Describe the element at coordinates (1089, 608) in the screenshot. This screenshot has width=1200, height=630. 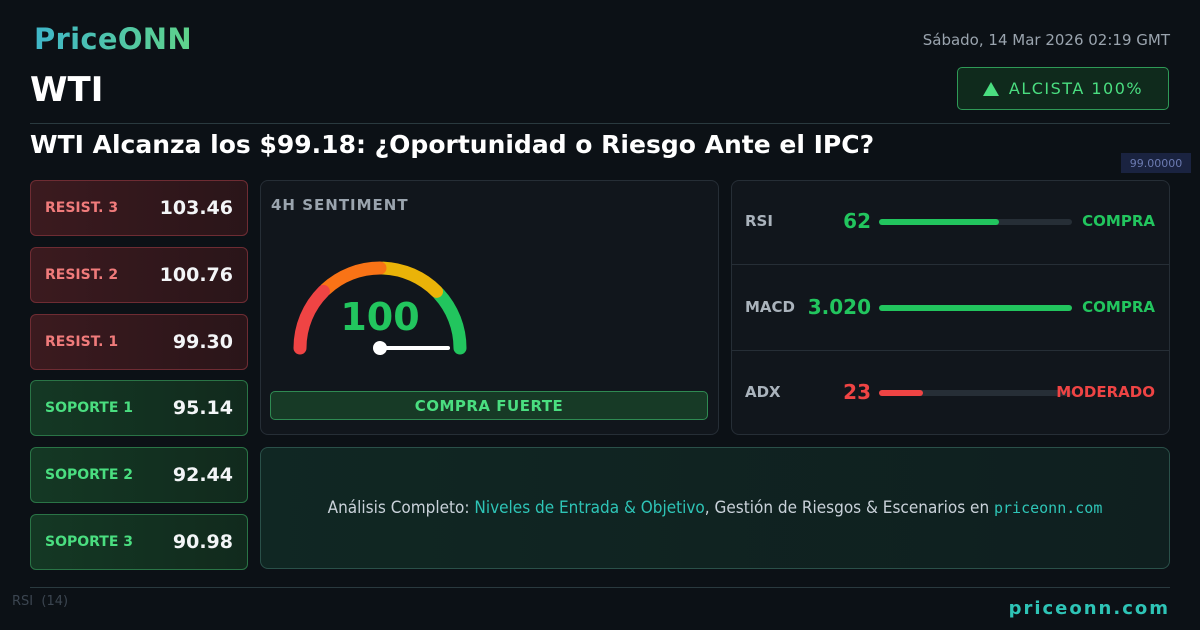
I see `footer-site: priceonn.com` at that location.